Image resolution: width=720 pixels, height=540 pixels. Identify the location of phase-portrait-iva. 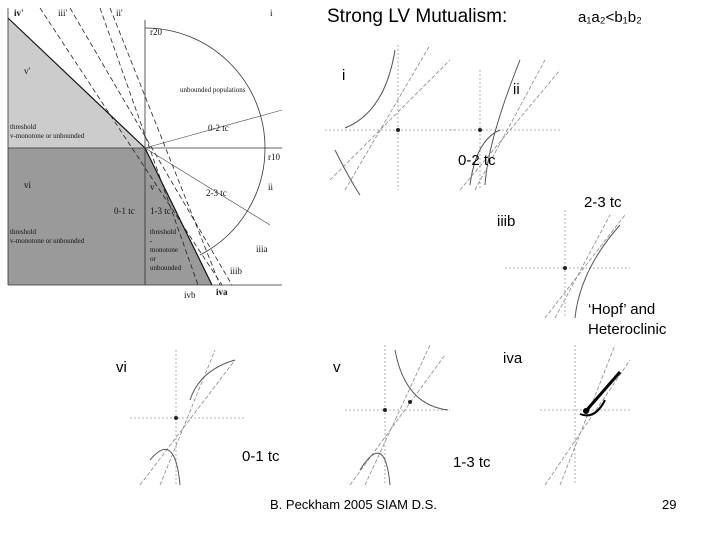
(585, 415).